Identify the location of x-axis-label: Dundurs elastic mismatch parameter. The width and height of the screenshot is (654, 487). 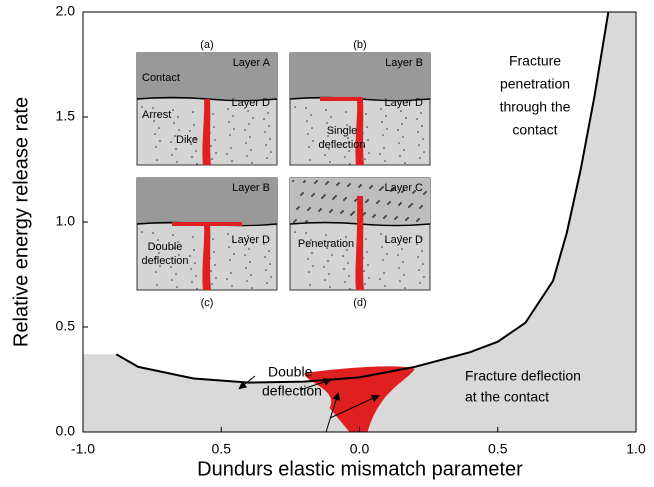
(360, 469).